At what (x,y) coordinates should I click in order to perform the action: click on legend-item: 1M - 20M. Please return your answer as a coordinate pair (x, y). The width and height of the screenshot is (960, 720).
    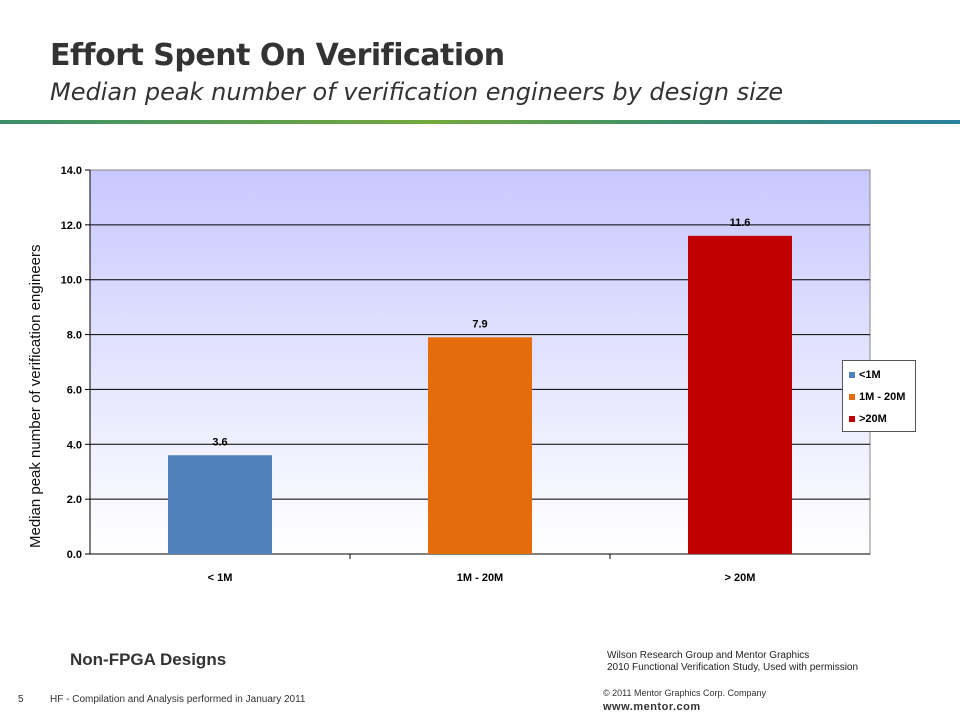
    Looking at the image, I should click on (882, 397).